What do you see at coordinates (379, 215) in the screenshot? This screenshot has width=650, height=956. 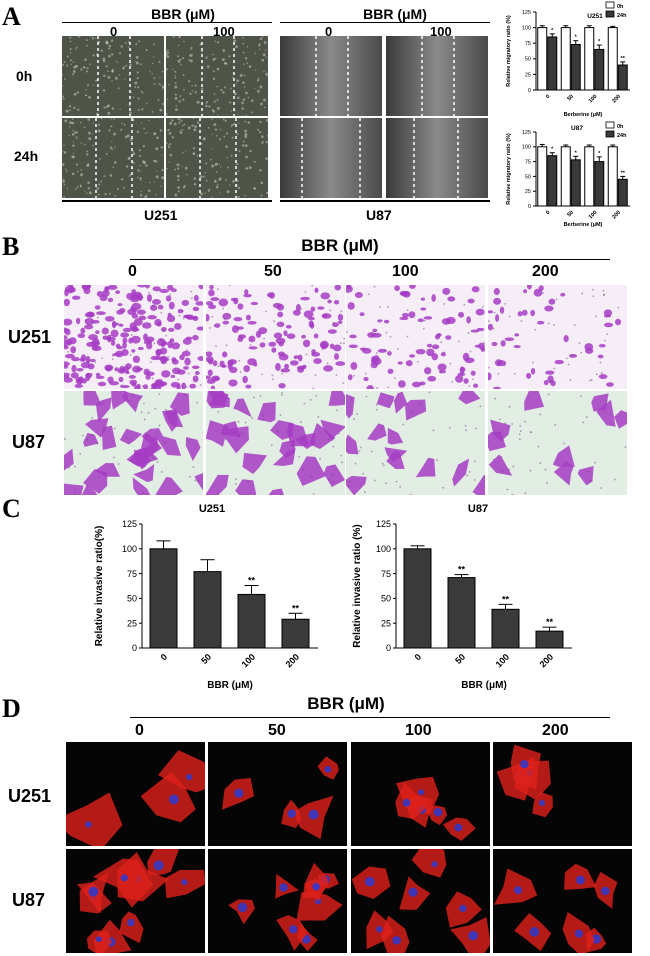 I see `a-cellline-u87: U87` at bounding box center [379, 215].